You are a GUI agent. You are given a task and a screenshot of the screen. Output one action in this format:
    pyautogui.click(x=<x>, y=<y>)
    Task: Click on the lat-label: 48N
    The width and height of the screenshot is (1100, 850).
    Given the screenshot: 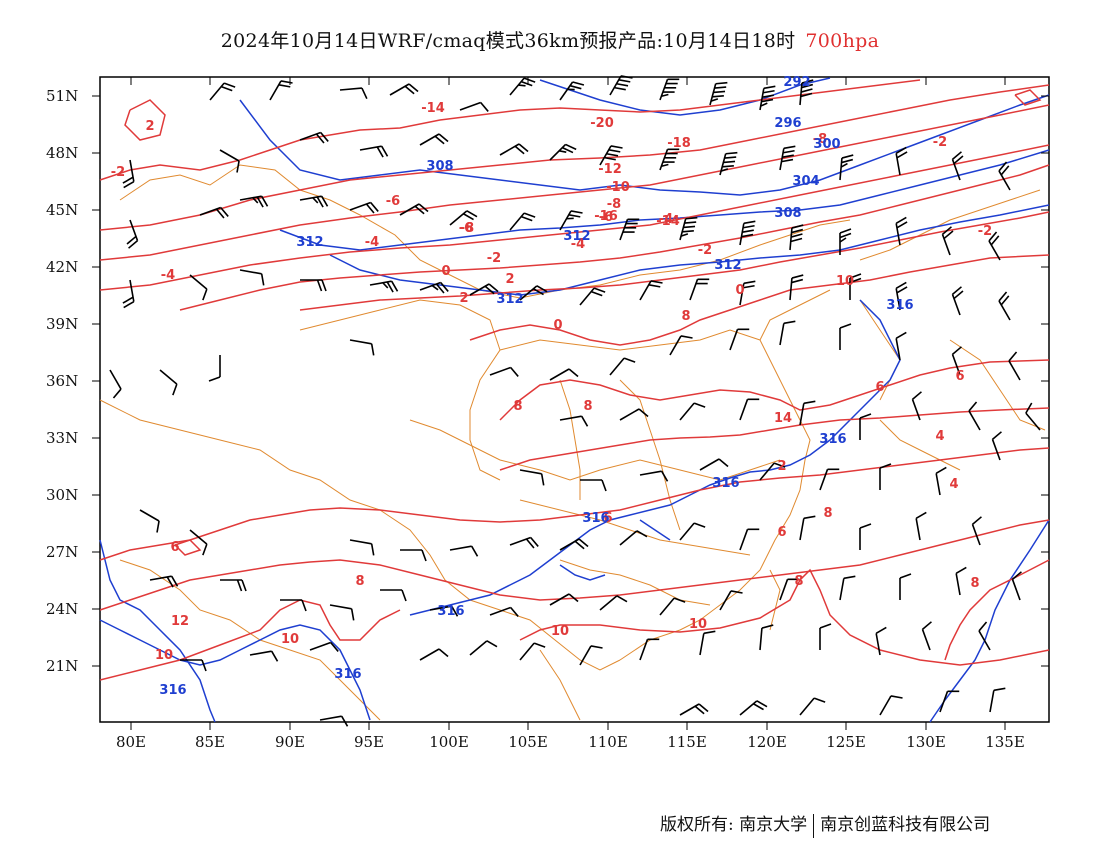 What is the action you would take?
    pyautogui.click(x=62, y=153)
    